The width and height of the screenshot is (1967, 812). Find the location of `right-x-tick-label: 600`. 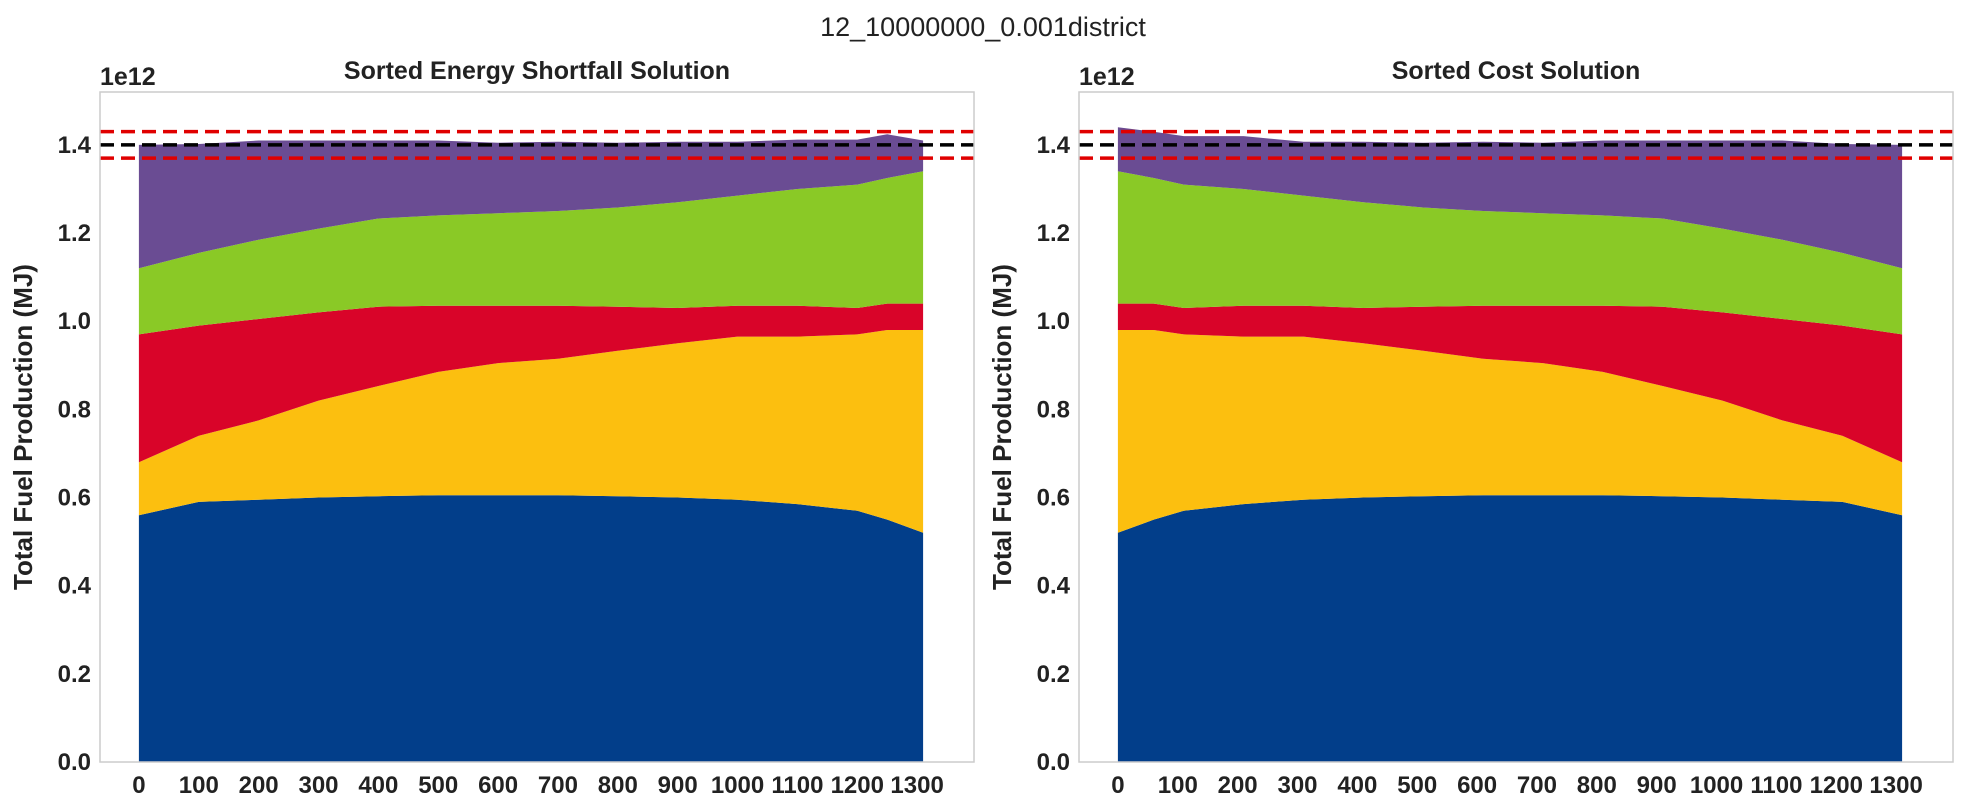

right-x-tick-label: 600 is located at coordinates (1477, 785).